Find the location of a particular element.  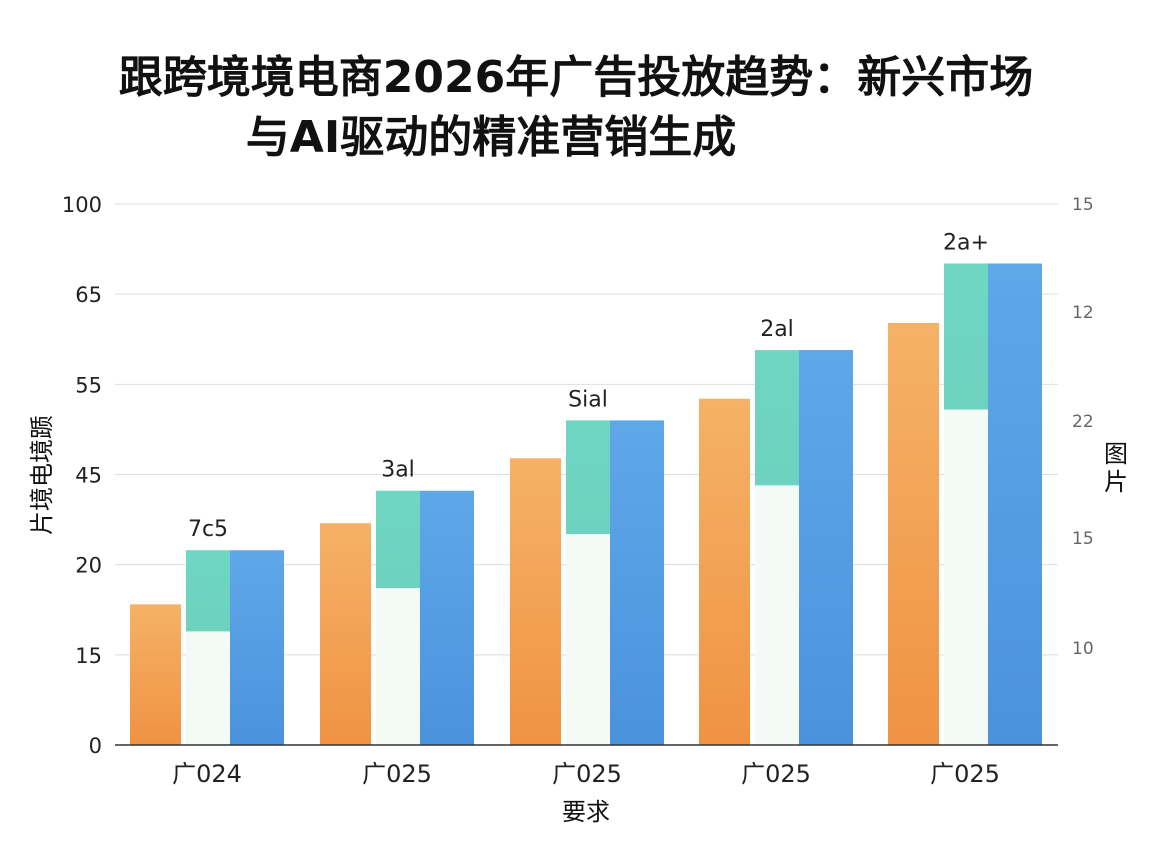

y2-axis-title: 图片 is located at coordinates (1116, 468).